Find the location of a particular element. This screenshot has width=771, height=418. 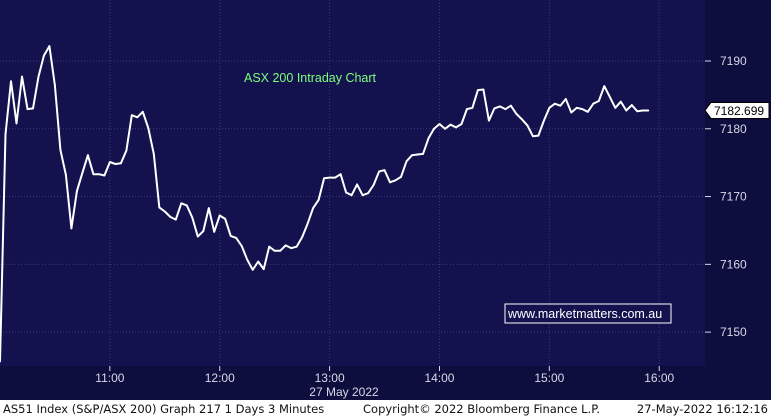

last-value-label: 7182.699 is located at coordinates (739, 111).